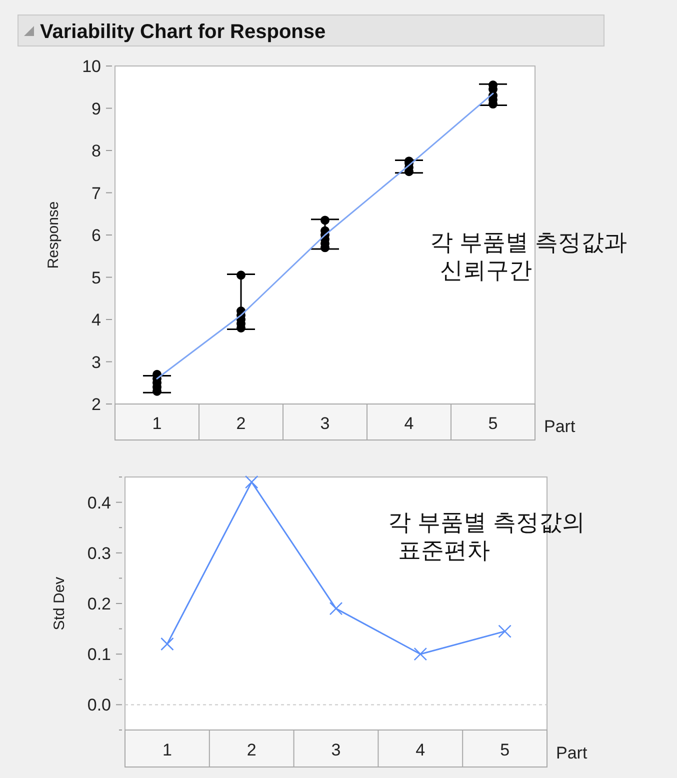 This screenshot has width=677, height=778. Describe the element at coordinates (96, 320) in the screenshot. I see `y-tick-label: 4` at that location.